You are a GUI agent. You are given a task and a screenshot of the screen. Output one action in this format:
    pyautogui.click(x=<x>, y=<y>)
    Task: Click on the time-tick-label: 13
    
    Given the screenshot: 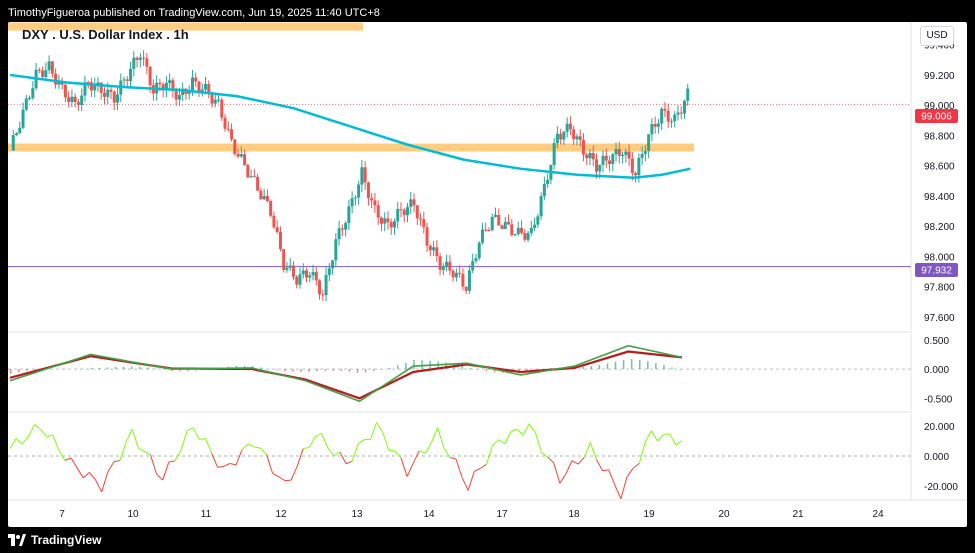 What is the action you would take?
    pyautogui.click(x=357, y=514)
    